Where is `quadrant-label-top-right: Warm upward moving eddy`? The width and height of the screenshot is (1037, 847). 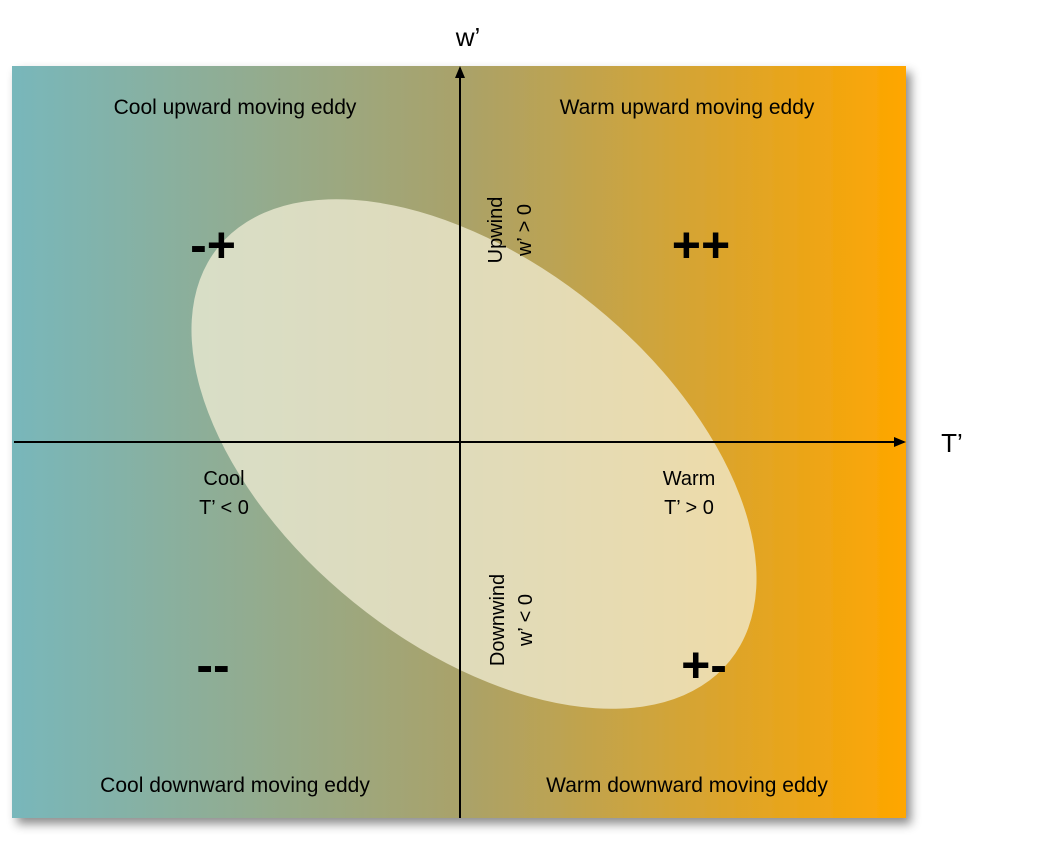 quadrant-label-top-right: Warm upward moving eddy is located at coordinates (687, 107).